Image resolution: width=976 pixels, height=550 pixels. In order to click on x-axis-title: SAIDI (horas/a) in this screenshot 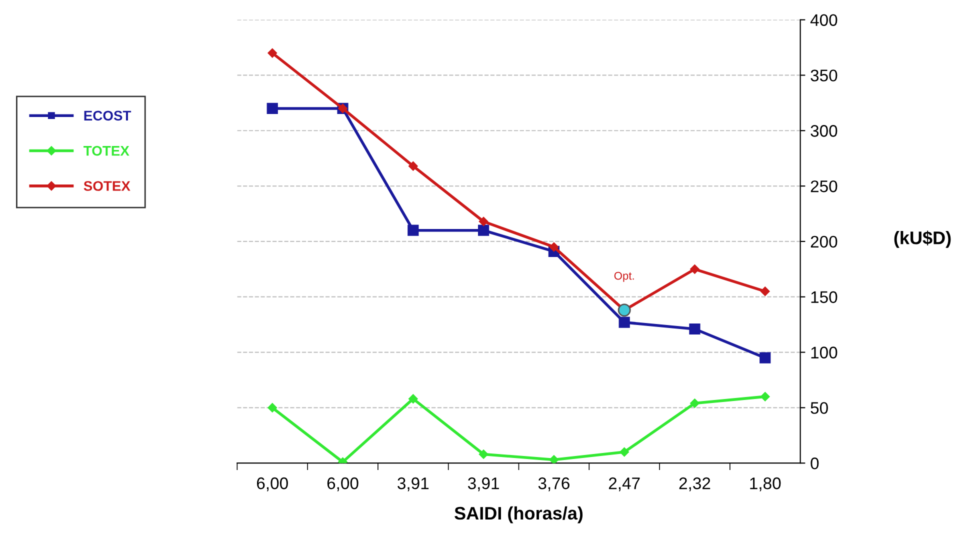, I will do `click(518, 515)`.